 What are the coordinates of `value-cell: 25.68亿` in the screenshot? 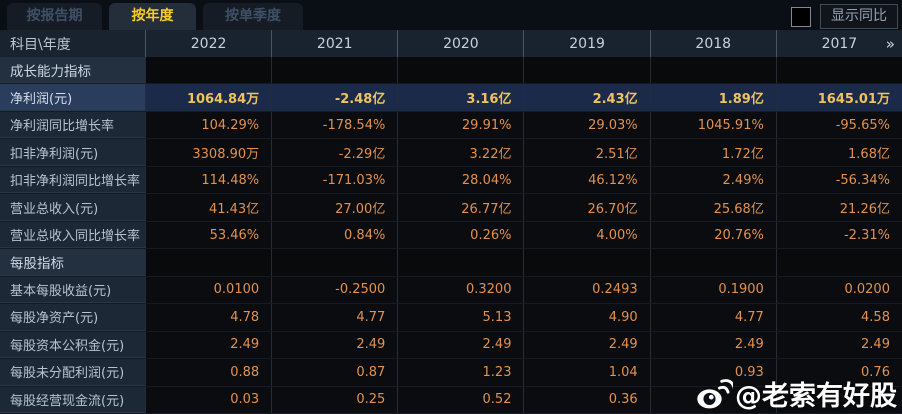 It's located at (712, 207).